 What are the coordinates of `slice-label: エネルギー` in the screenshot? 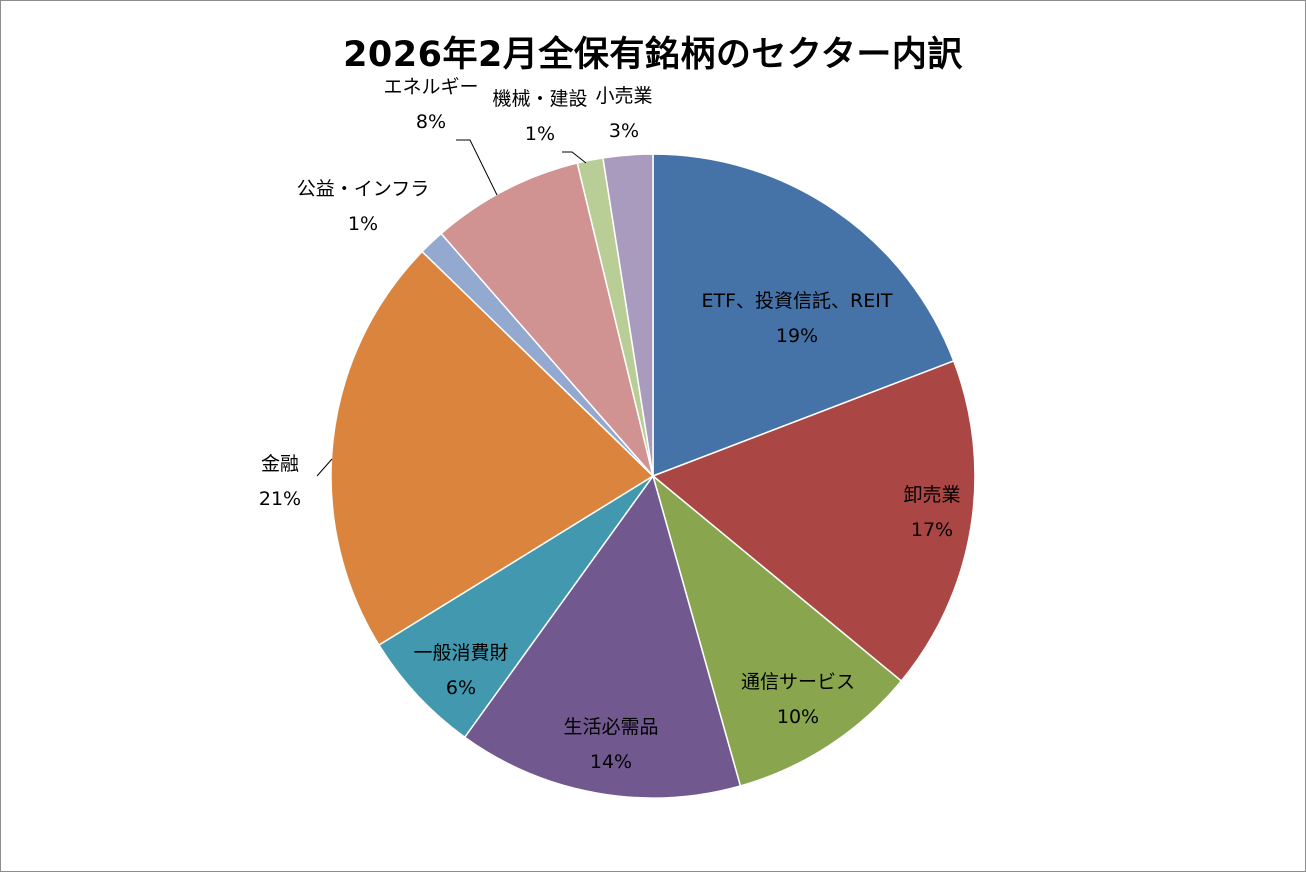 It's located at (430, 87).